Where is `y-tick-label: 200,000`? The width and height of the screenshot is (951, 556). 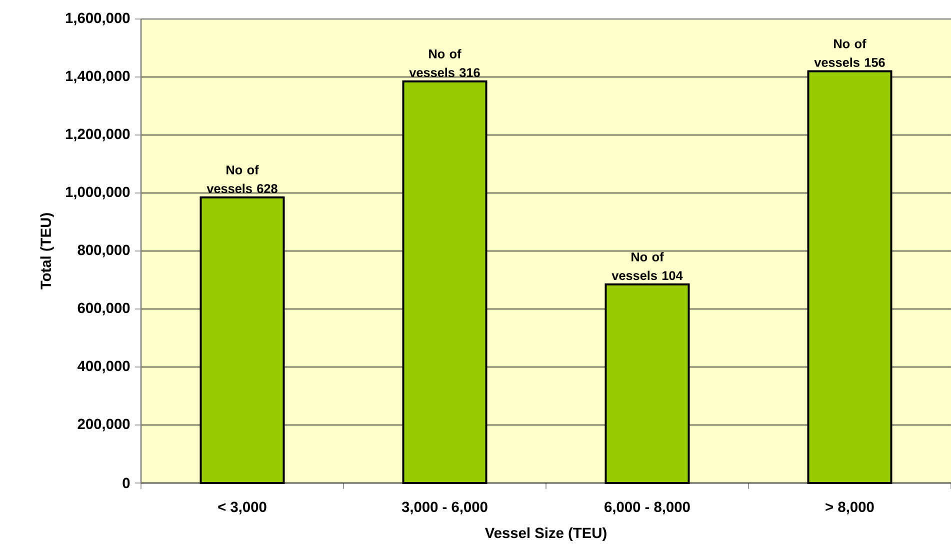 y-tick-label: 200,000 is located at coordinates (104, 425).